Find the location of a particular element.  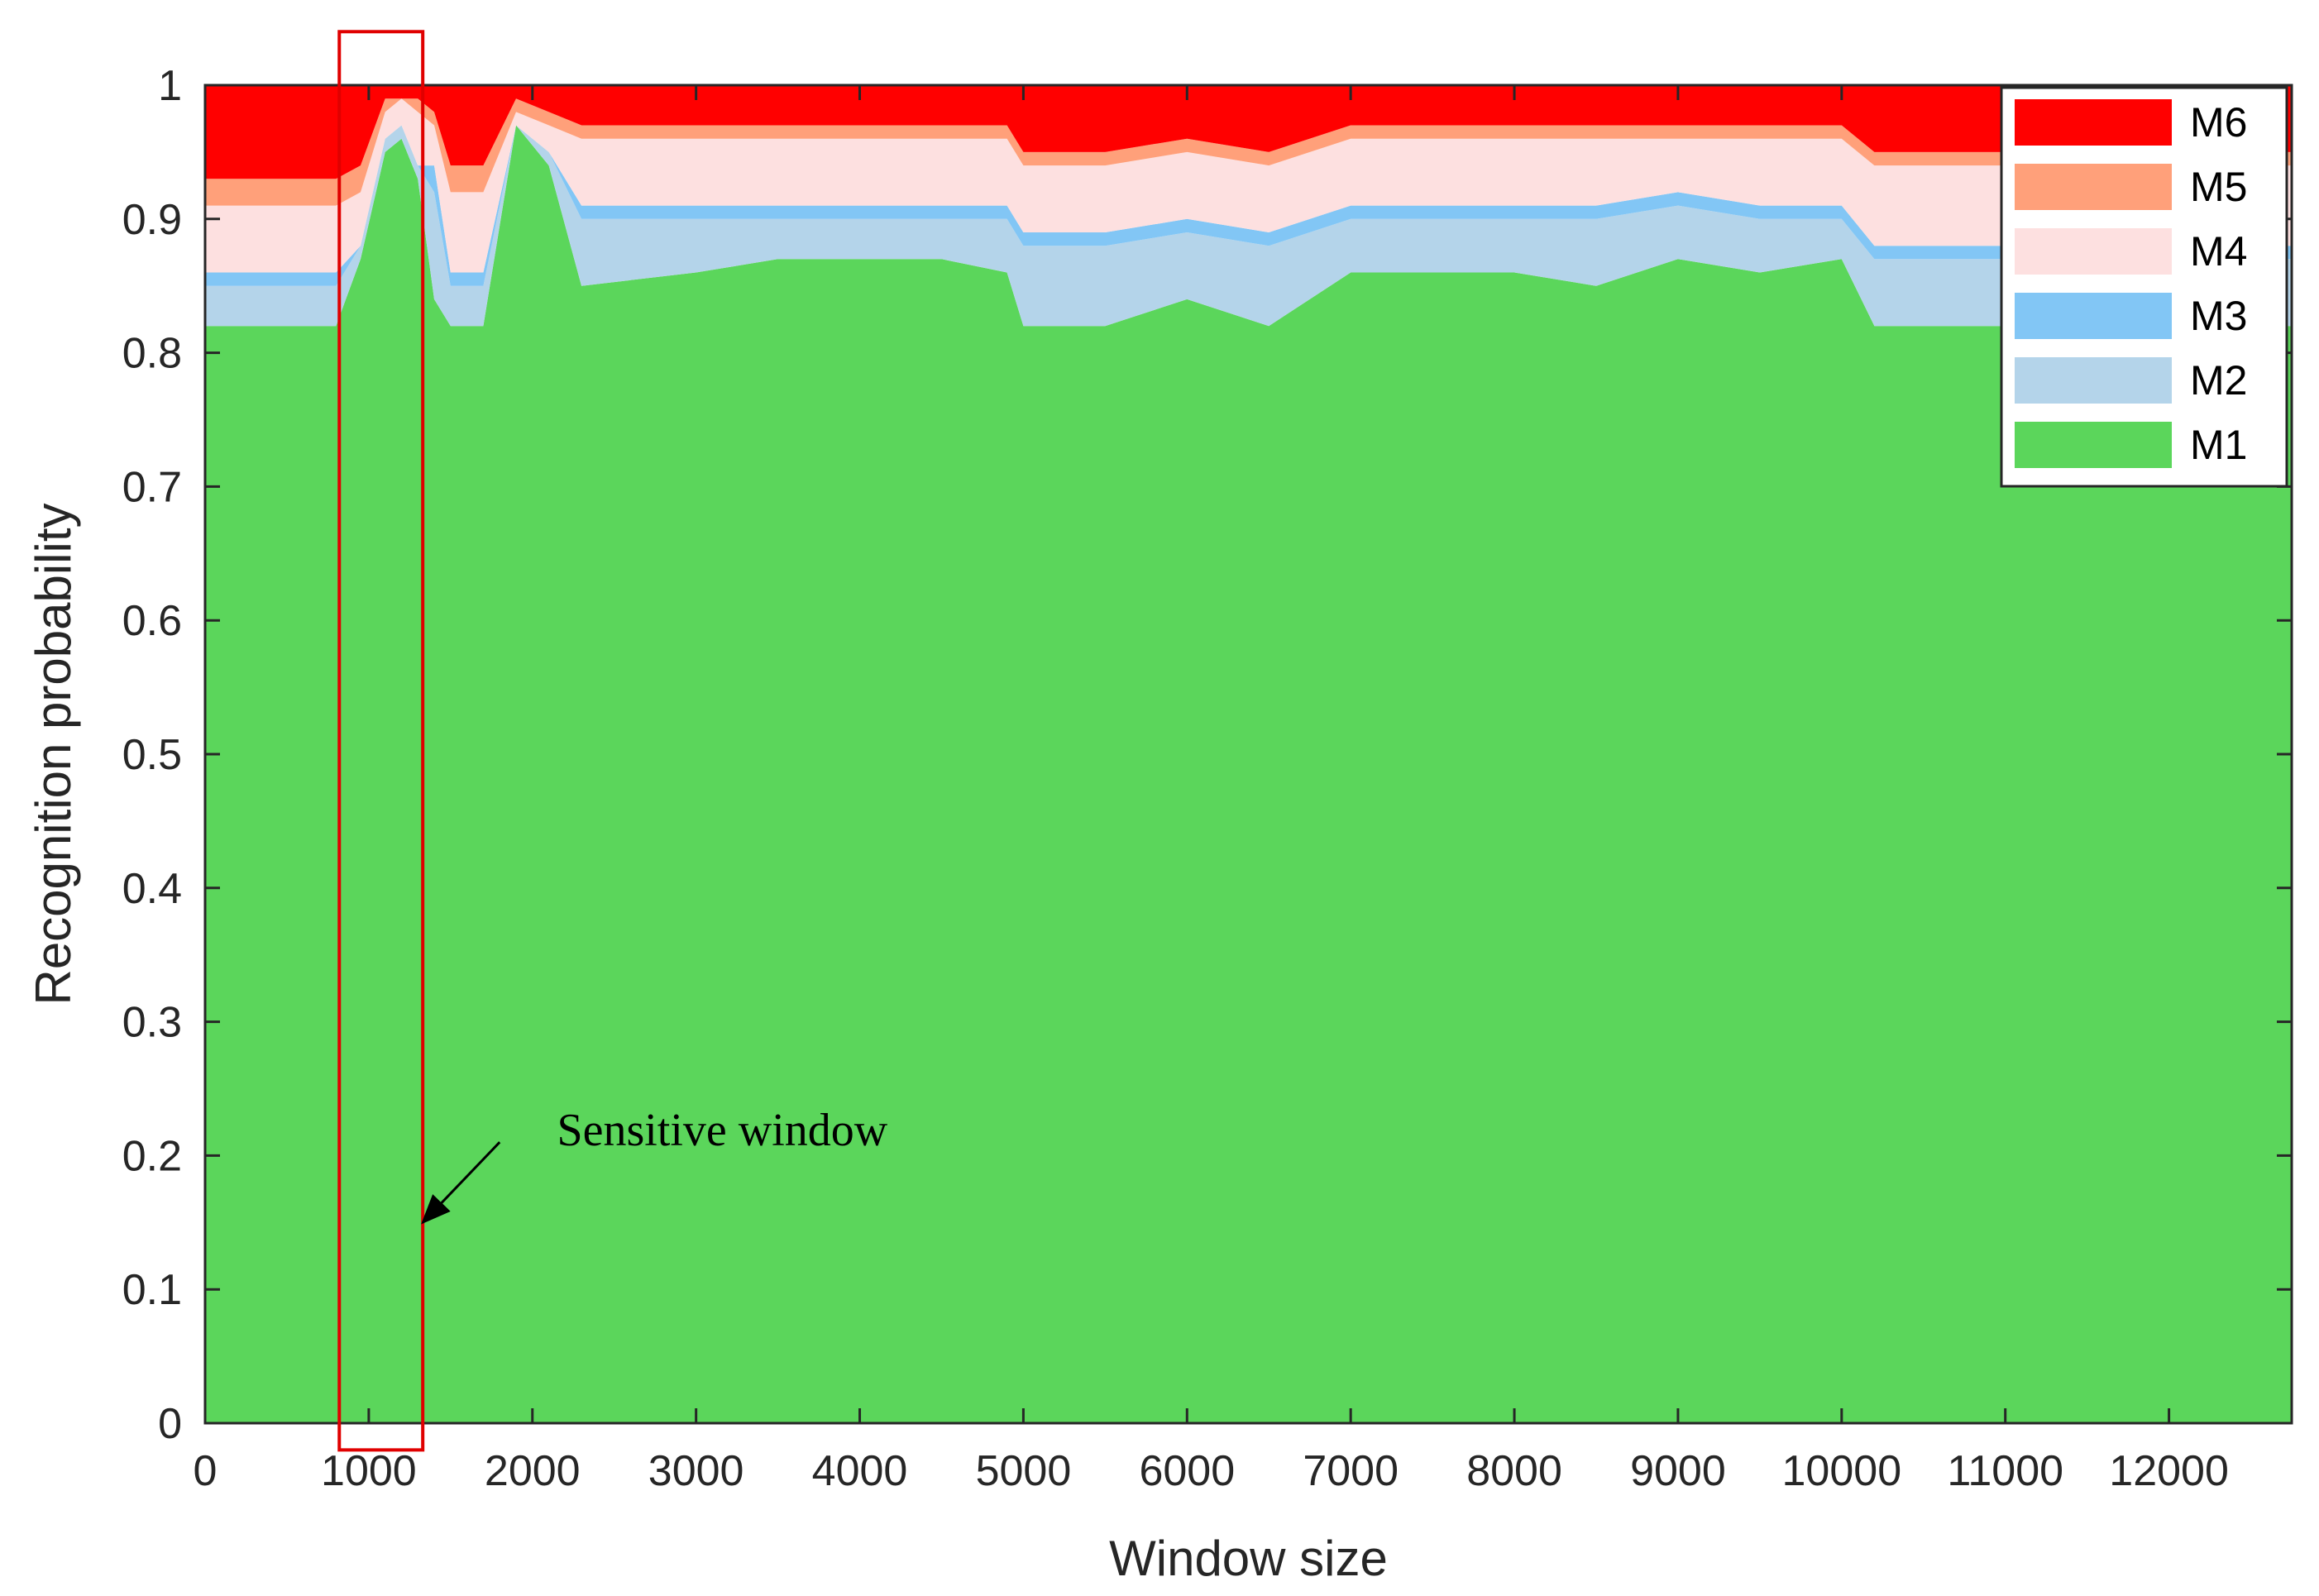

x-tick-label: 7000 is located at coordinates (1351, 1471).